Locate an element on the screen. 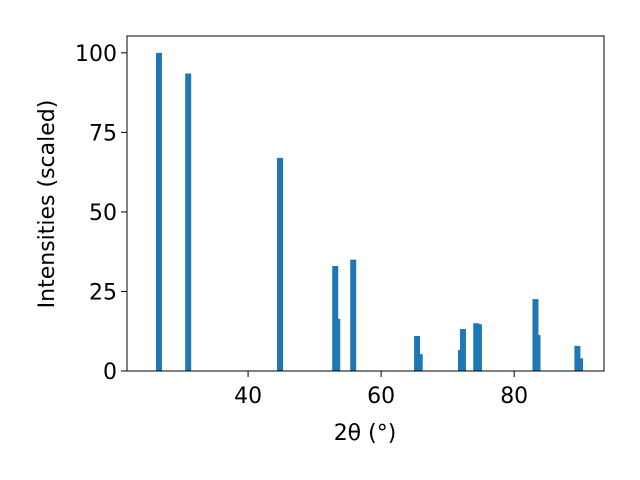 The height and width of the screenshot is (480, 640). y-axis-label: Intensities (scaled) is located at coordinates (47, 204).